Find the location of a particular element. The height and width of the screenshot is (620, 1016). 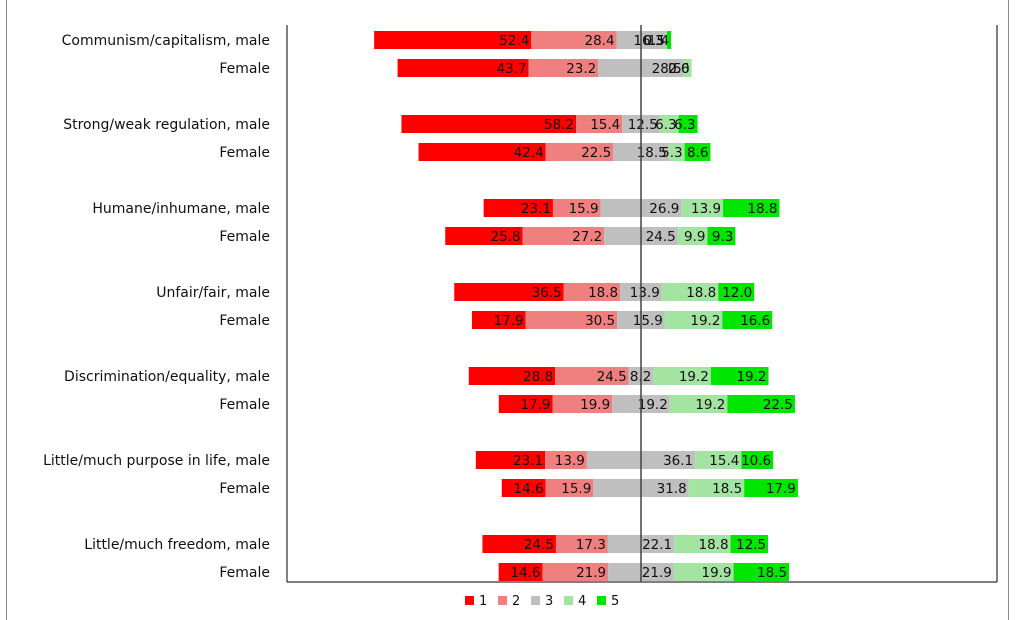

category-label: Discrimination/equality, male is located at coordinates (167, 377).